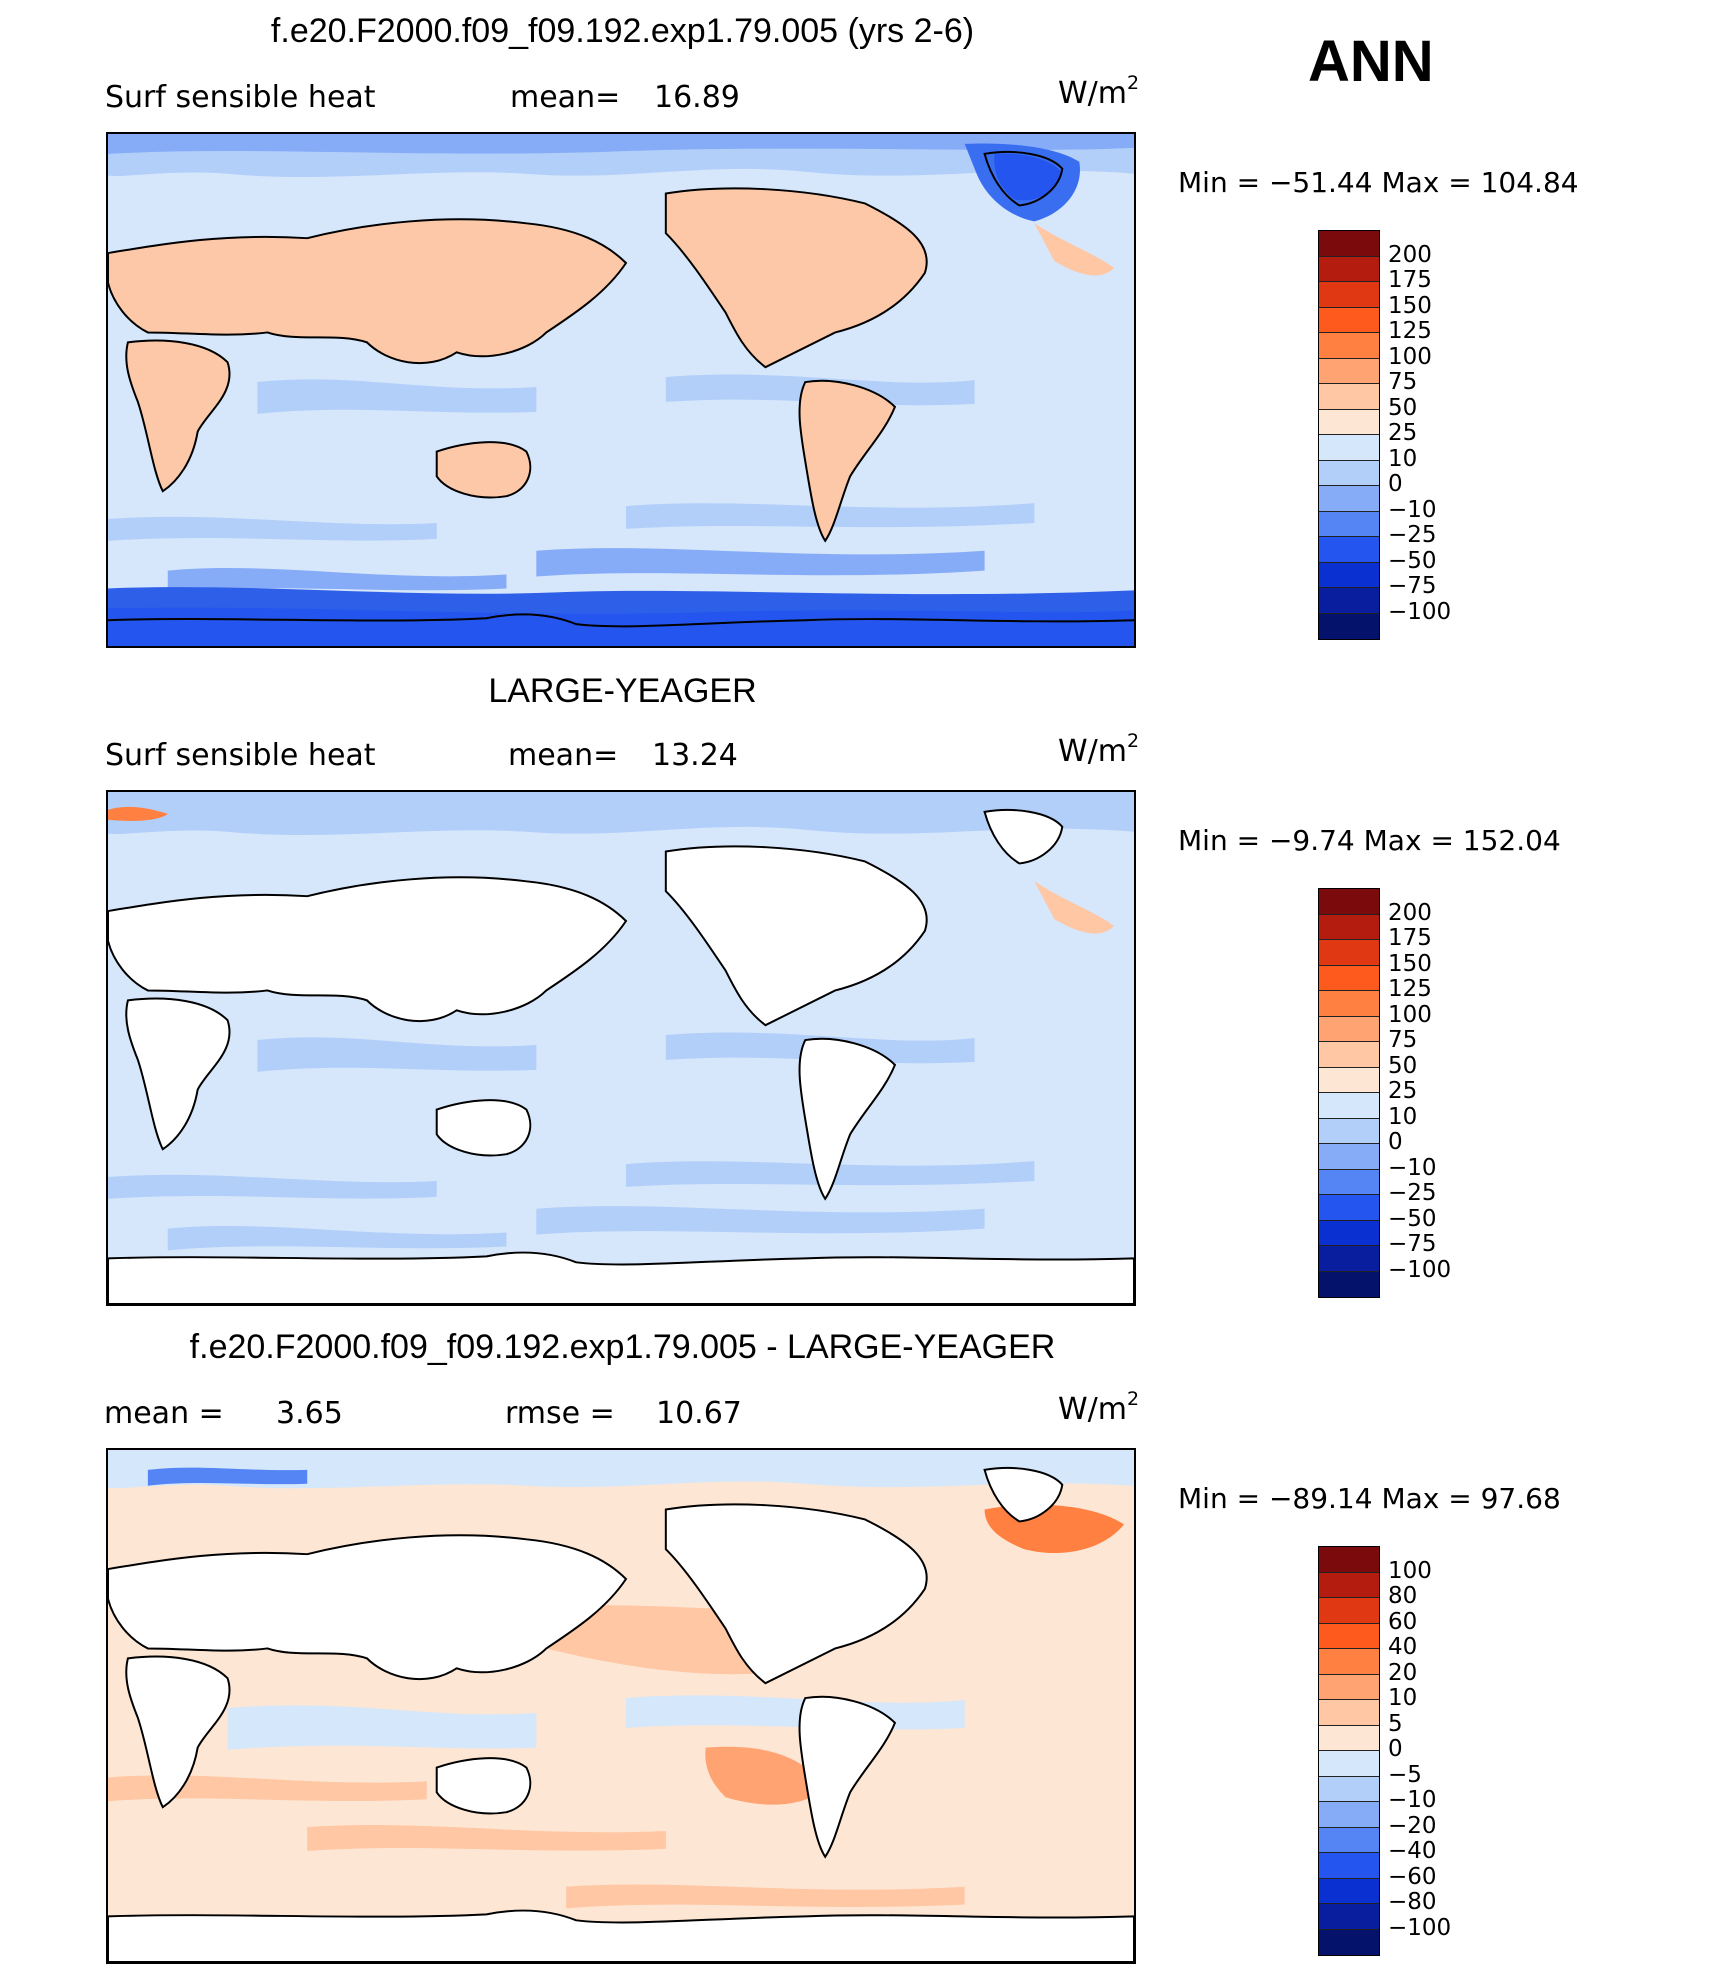  I want to click on panel-1-variable-label: Surf sensible heat, so click(240, 97).